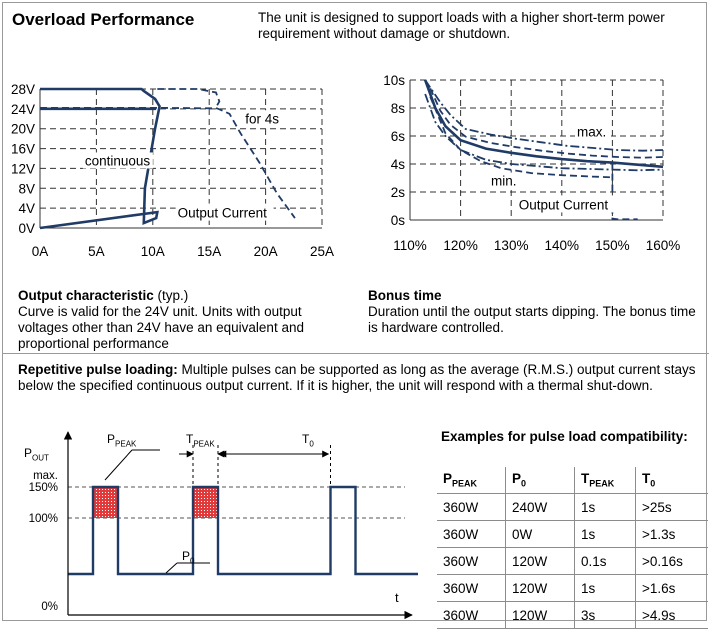 This screenshot has width=711, height=629. Describe the element at coordinates (45, 476) in the screenshot. I see `y-tick-label: max.` at that location.